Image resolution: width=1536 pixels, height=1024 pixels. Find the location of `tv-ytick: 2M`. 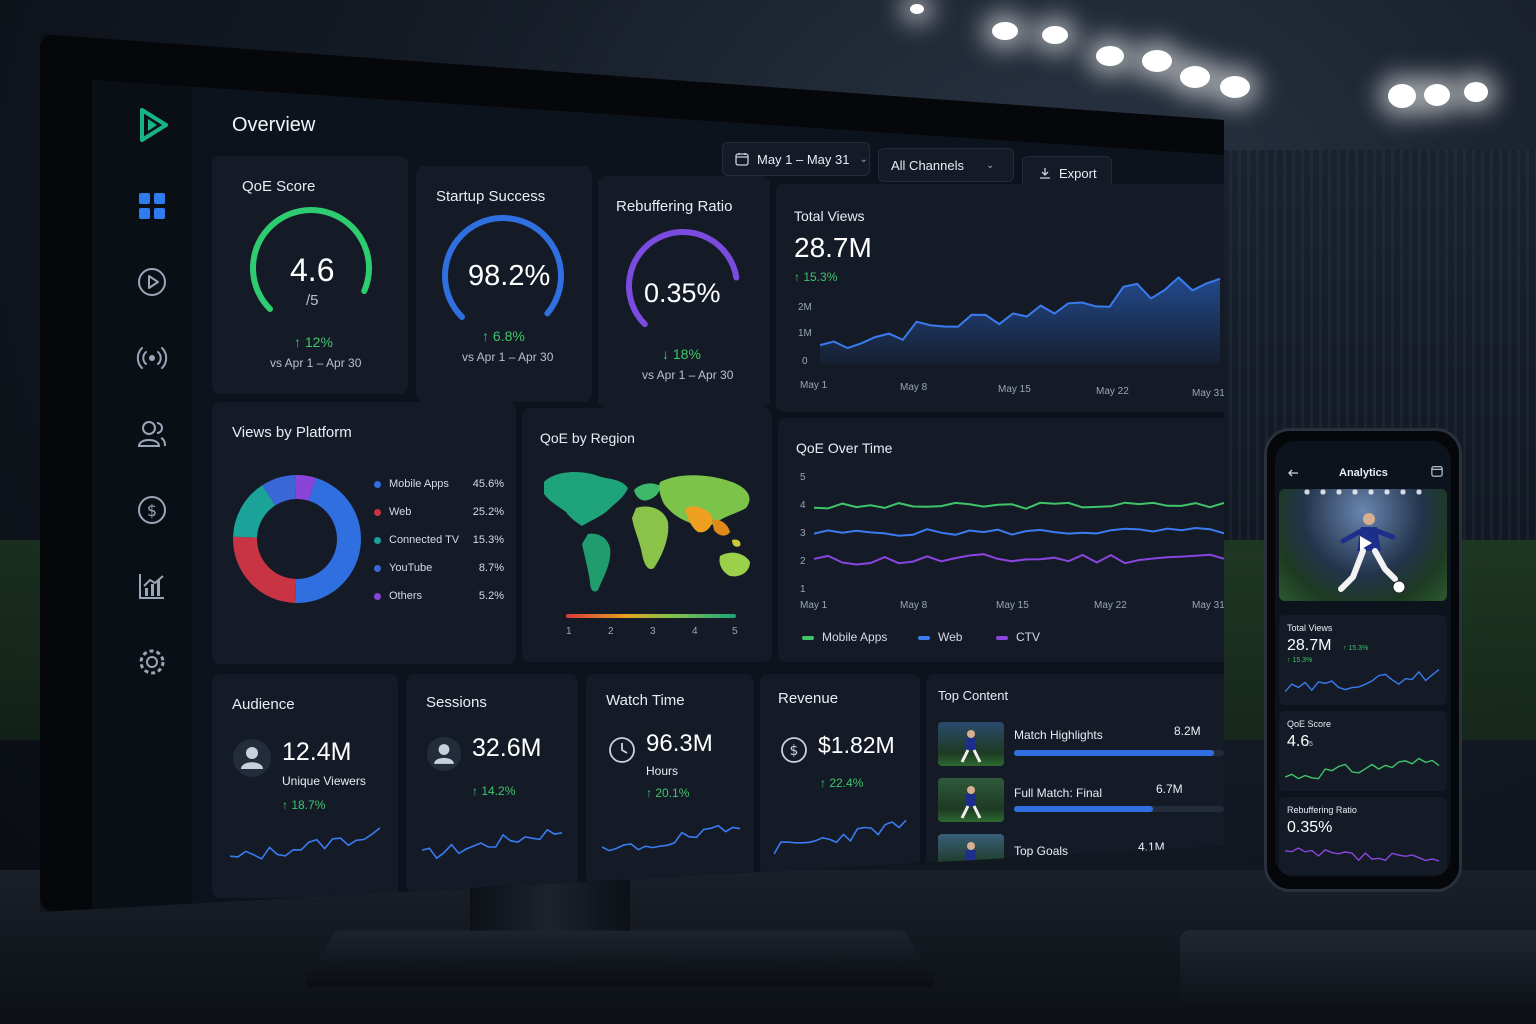

tv-ytick: 2M is located at coordinates (805, 307).